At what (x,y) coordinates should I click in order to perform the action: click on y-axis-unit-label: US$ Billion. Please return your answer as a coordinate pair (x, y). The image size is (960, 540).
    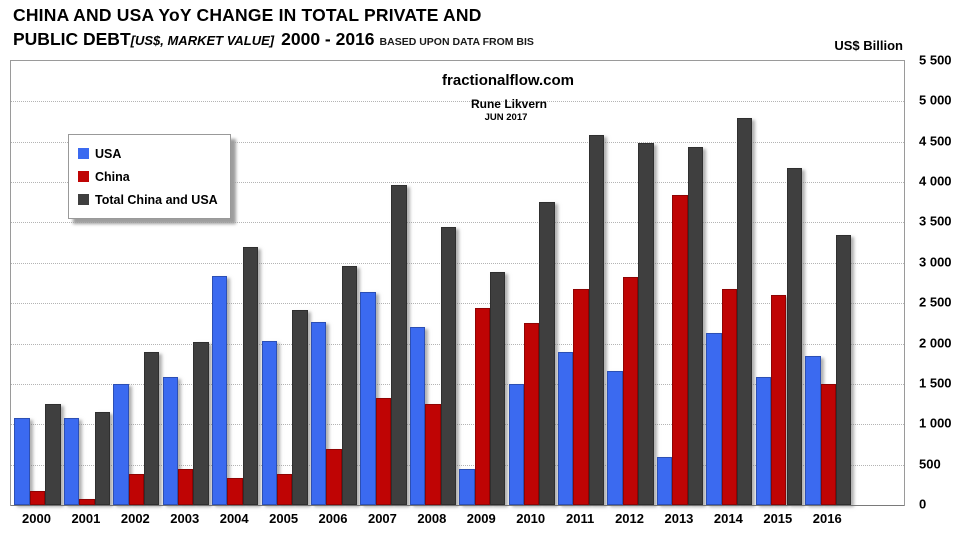
    Looking at the image, I should click on (868, 45).